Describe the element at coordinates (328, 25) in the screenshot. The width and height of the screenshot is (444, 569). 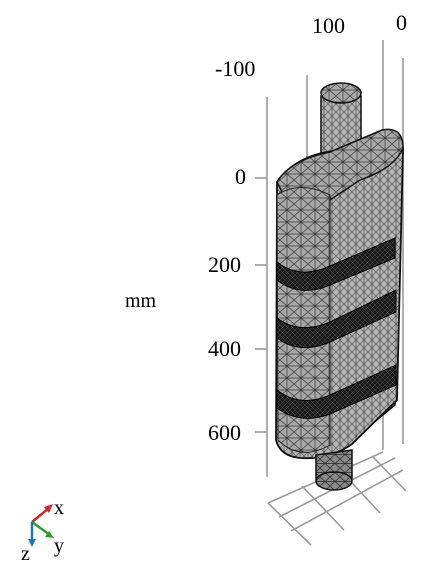
I see `top-tick-label: 100` at that location.